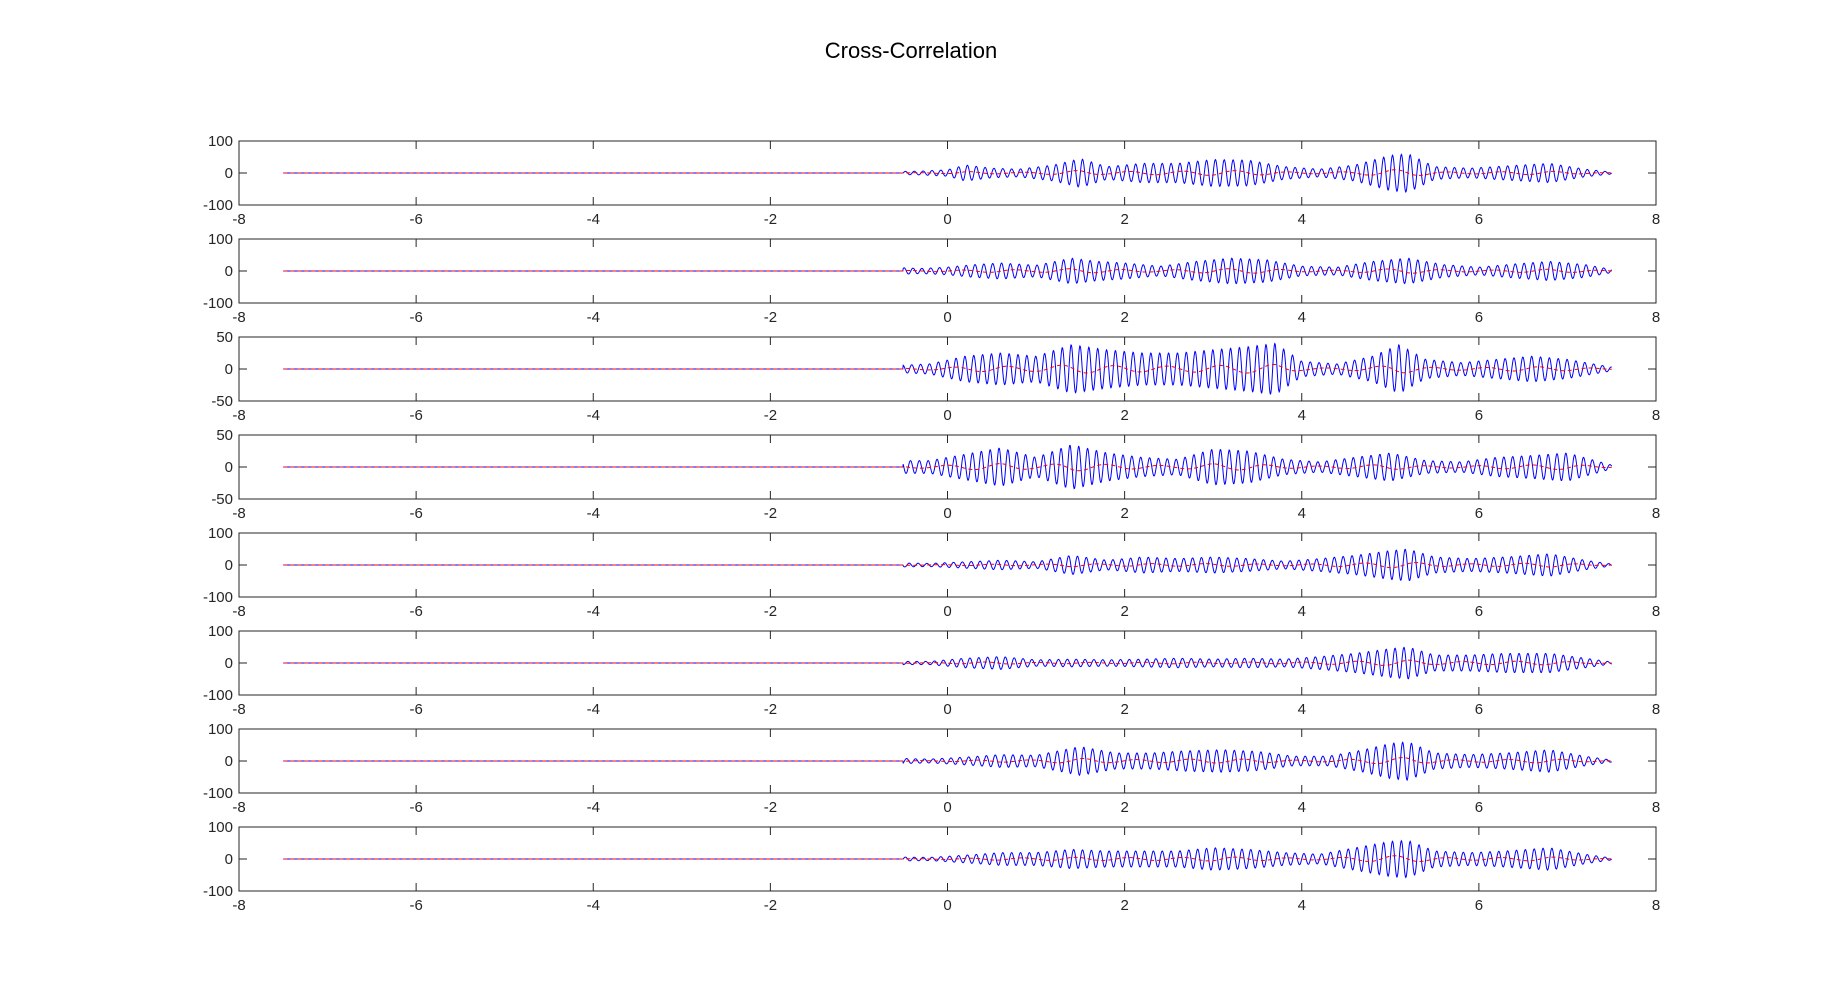 Image resolution: width=1822 pixels, height=986 pixels. What do you see at coordinates (935, 376) in the screenshot?
I see `subplot-3: -8 -6 -4 -2 0 2 4 6 8 50 0 -50` at bounding box center [935, 376].